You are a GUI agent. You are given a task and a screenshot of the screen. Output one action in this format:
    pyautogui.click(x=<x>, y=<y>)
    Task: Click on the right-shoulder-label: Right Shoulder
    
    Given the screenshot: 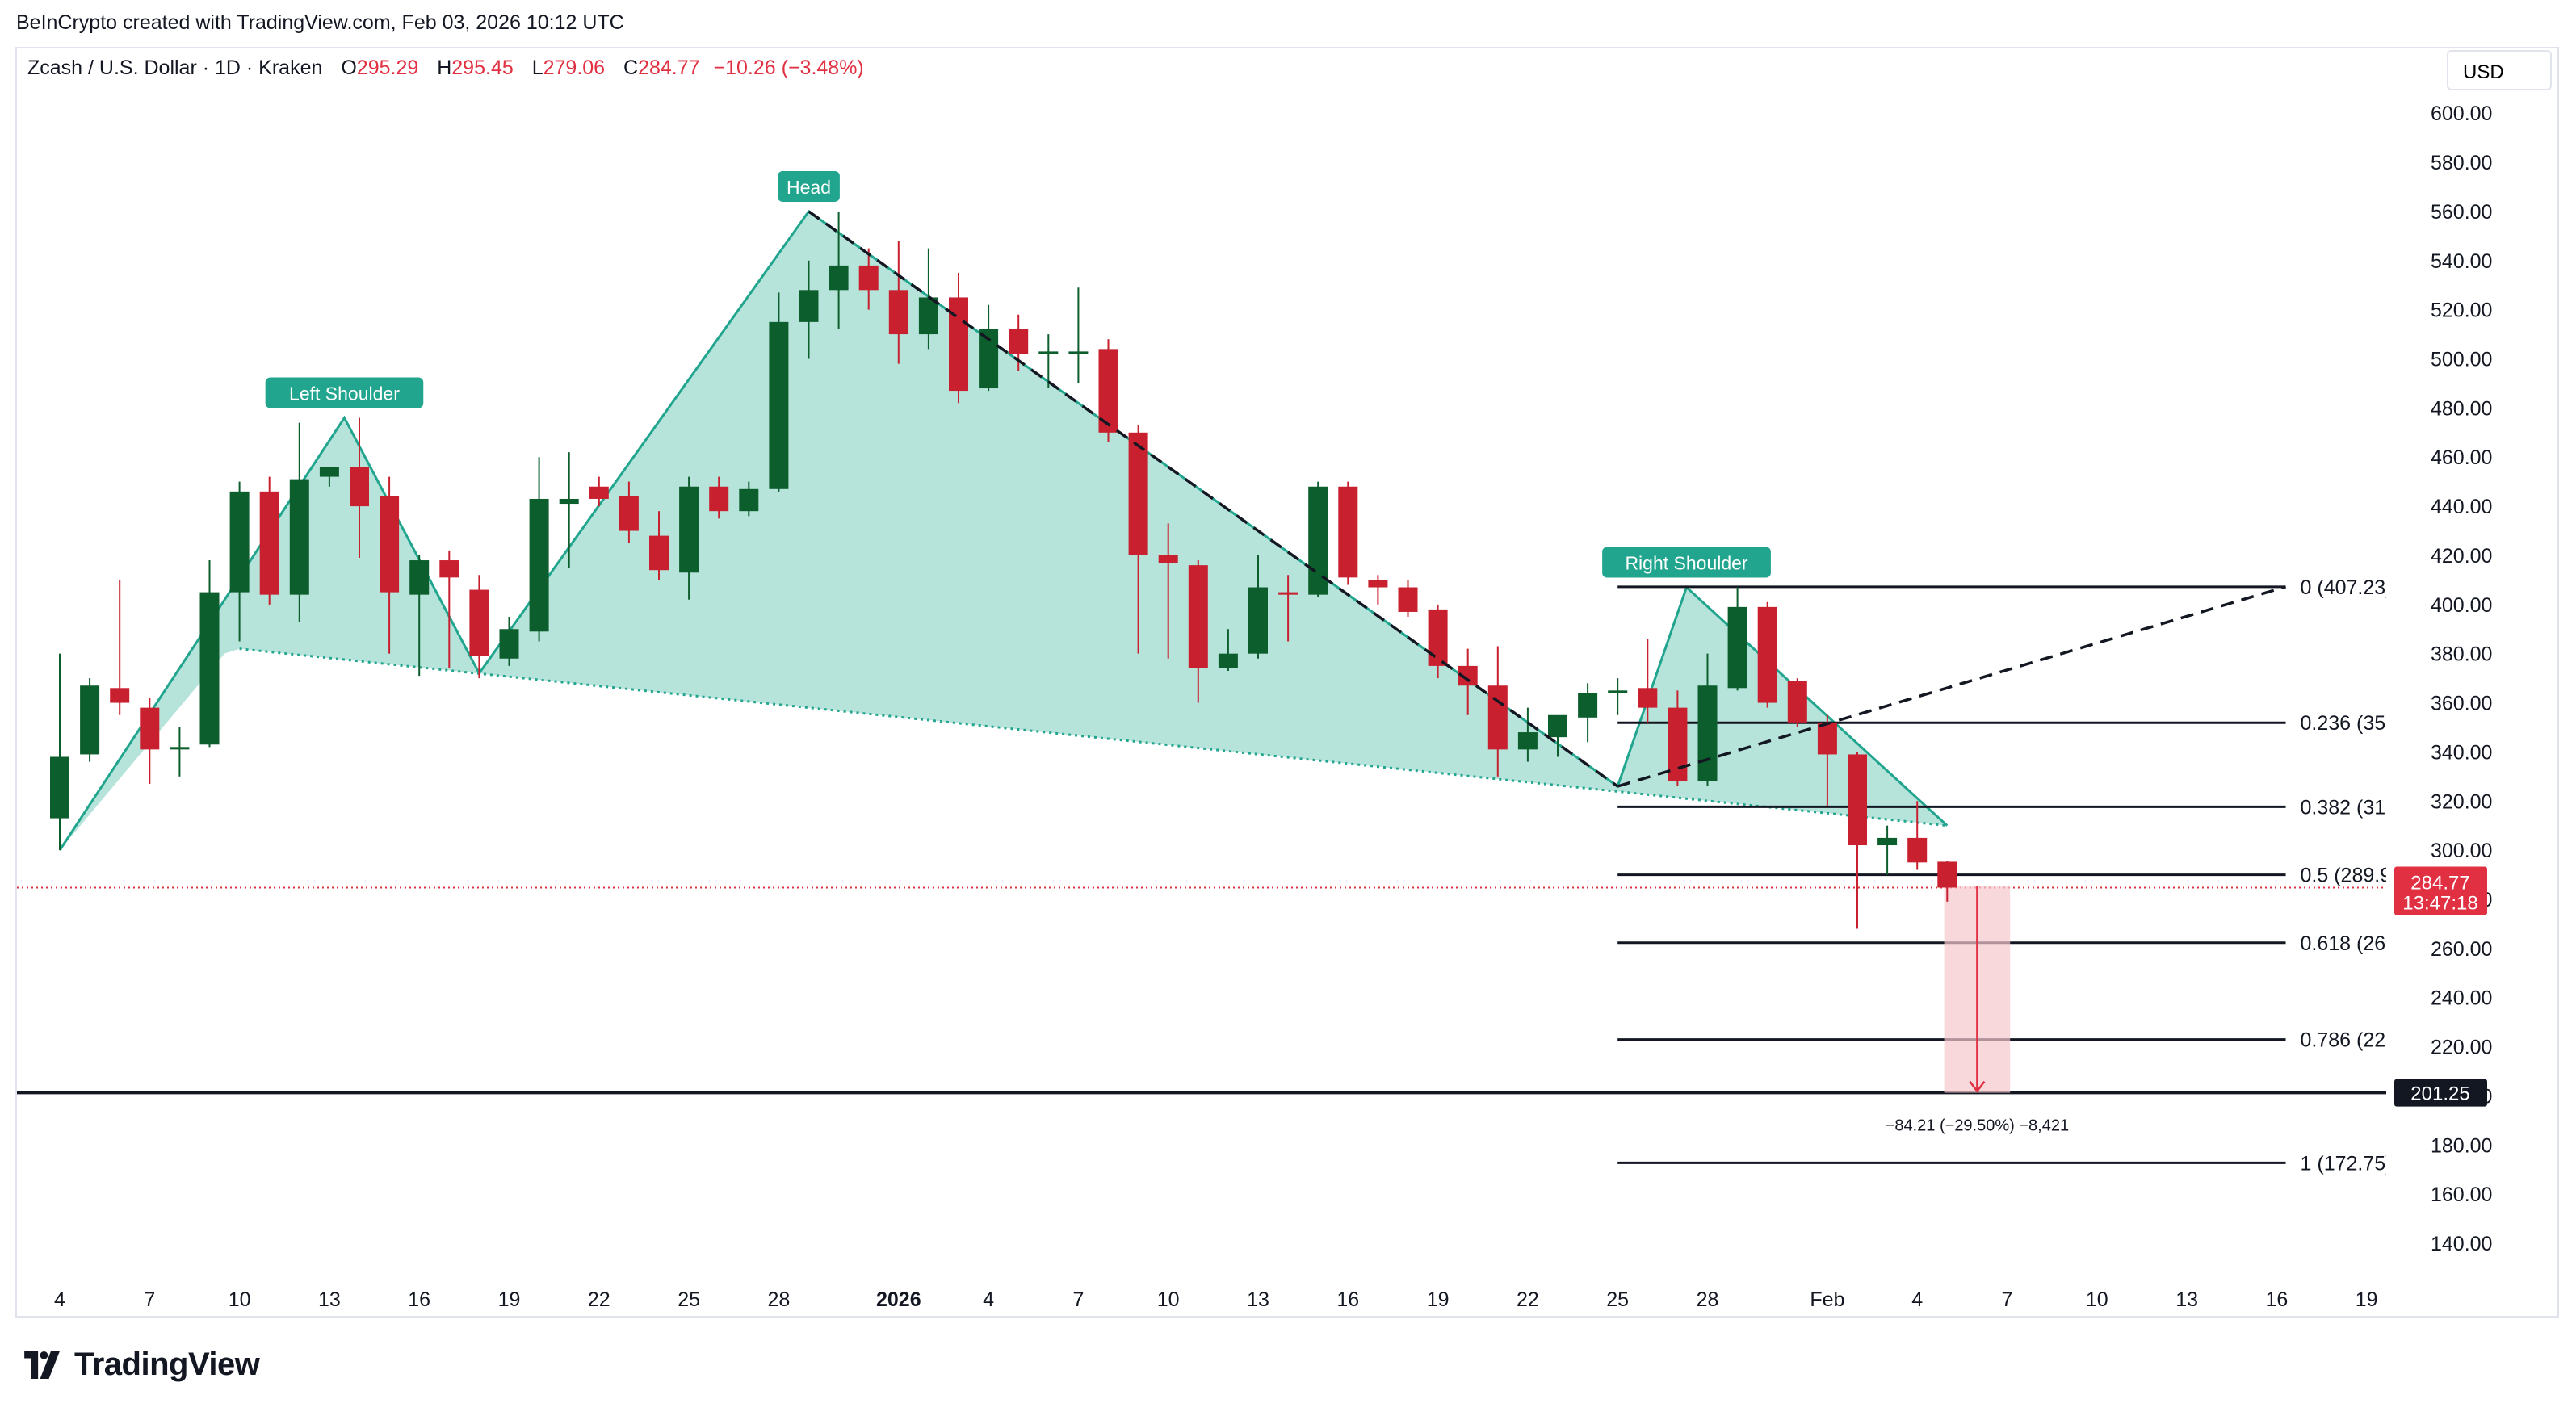 What is the action you would take?
    pyautogui.click(x=1686, y=563)
    